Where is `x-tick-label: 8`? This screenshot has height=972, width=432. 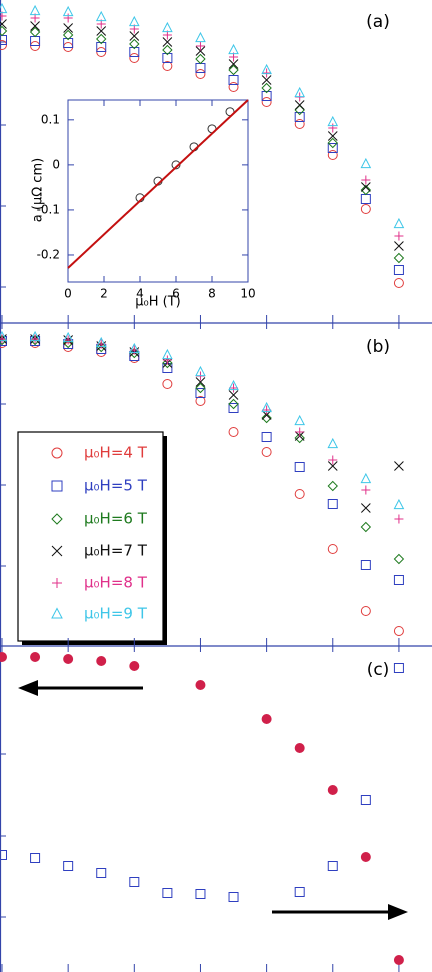 x-tick-label: 8 is located at coordinates (212, 294).